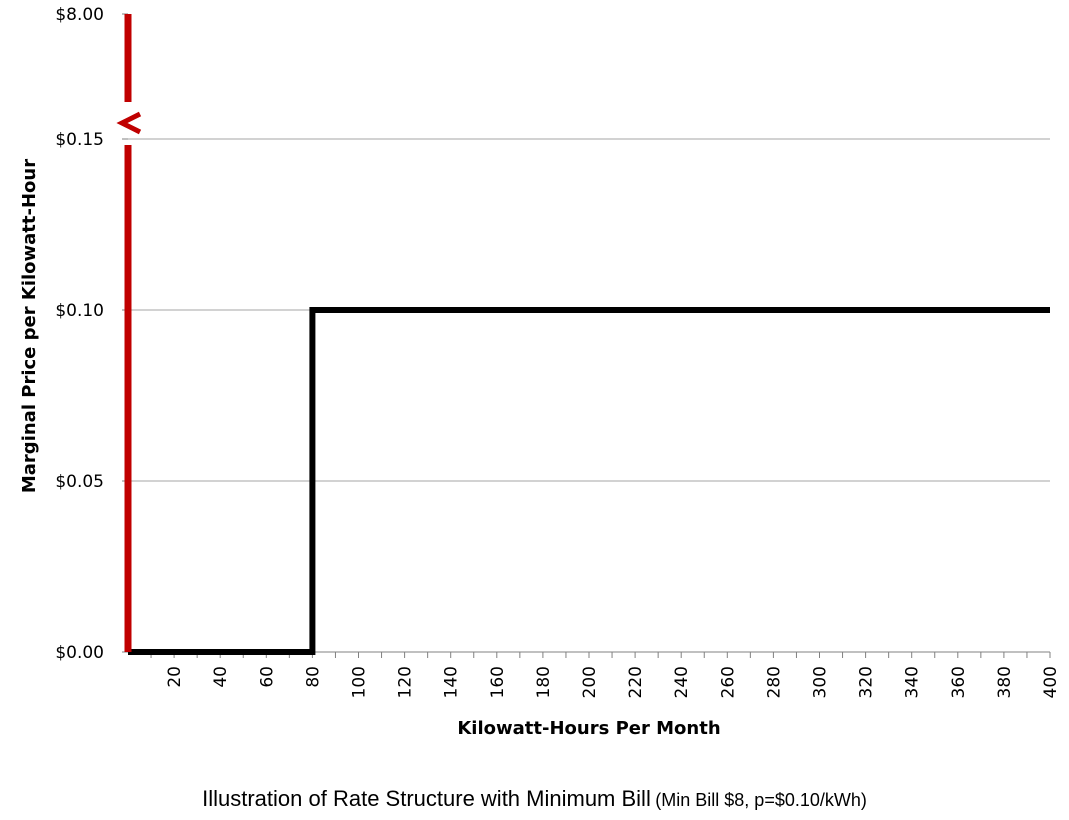 This screenshot has width=1069, height=820. Describe the element at coordinates (129, 333) in the screenshot. I see `minimum-bill-layer` at that location.